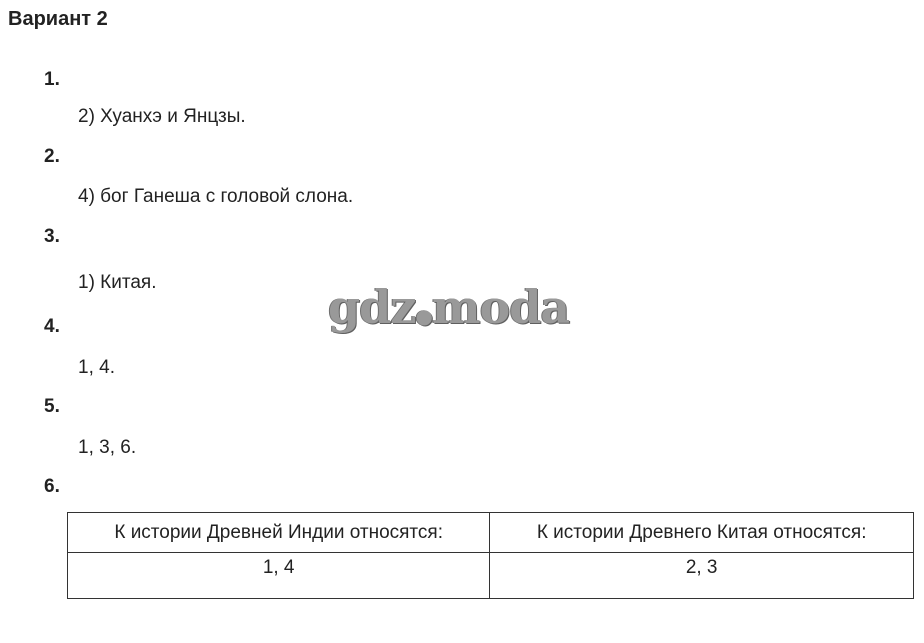 The height and width of the screenshot is (643, 924). I want to click on answer-text: 1, 4., so click(96, 367).